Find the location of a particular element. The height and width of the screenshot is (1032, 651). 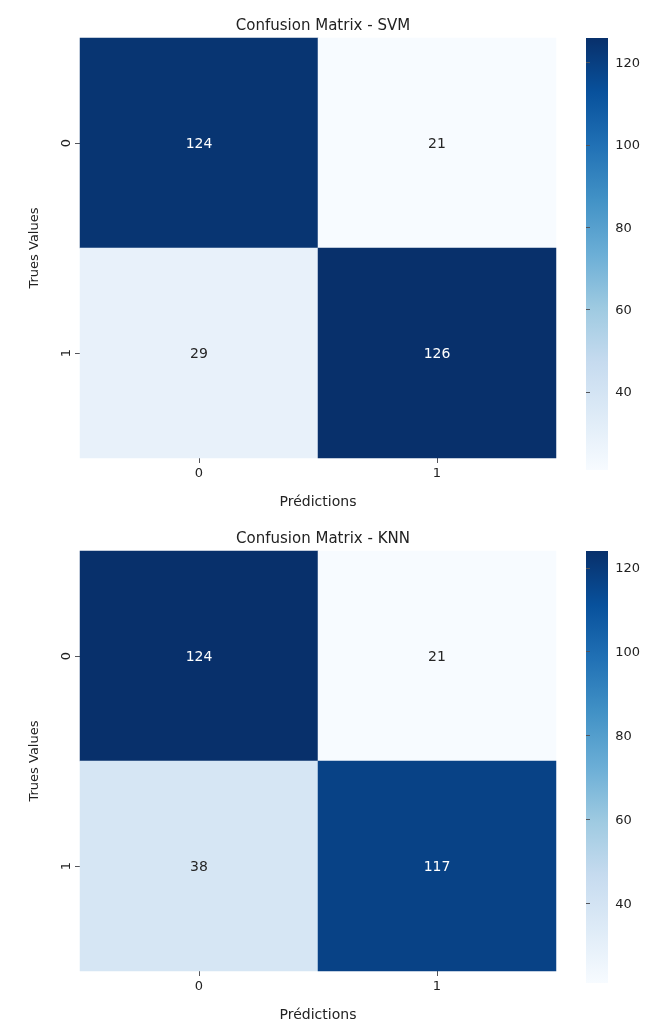

data-label: 38 is located at coordinates (199, 866).